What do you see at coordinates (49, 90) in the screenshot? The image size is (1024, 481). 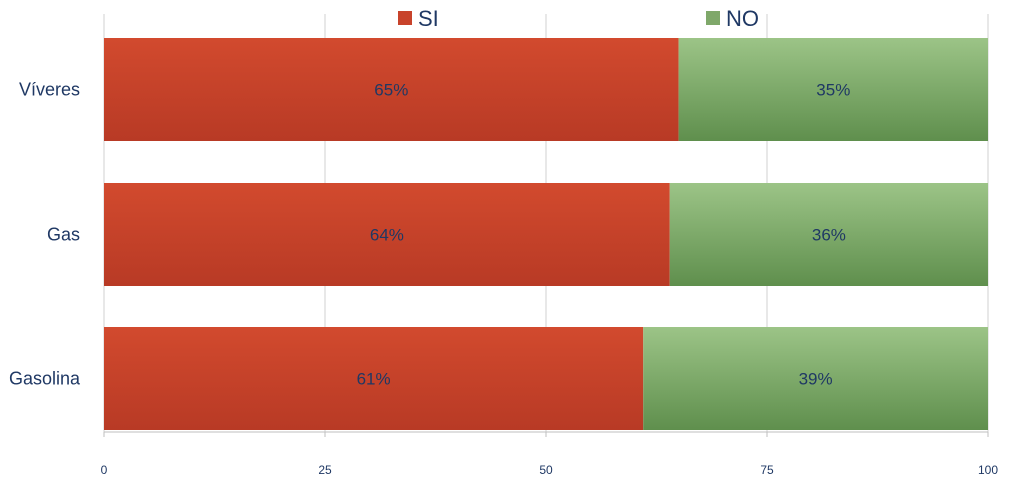 I see `category-label: Víveres` at bounding box center [49, 90].